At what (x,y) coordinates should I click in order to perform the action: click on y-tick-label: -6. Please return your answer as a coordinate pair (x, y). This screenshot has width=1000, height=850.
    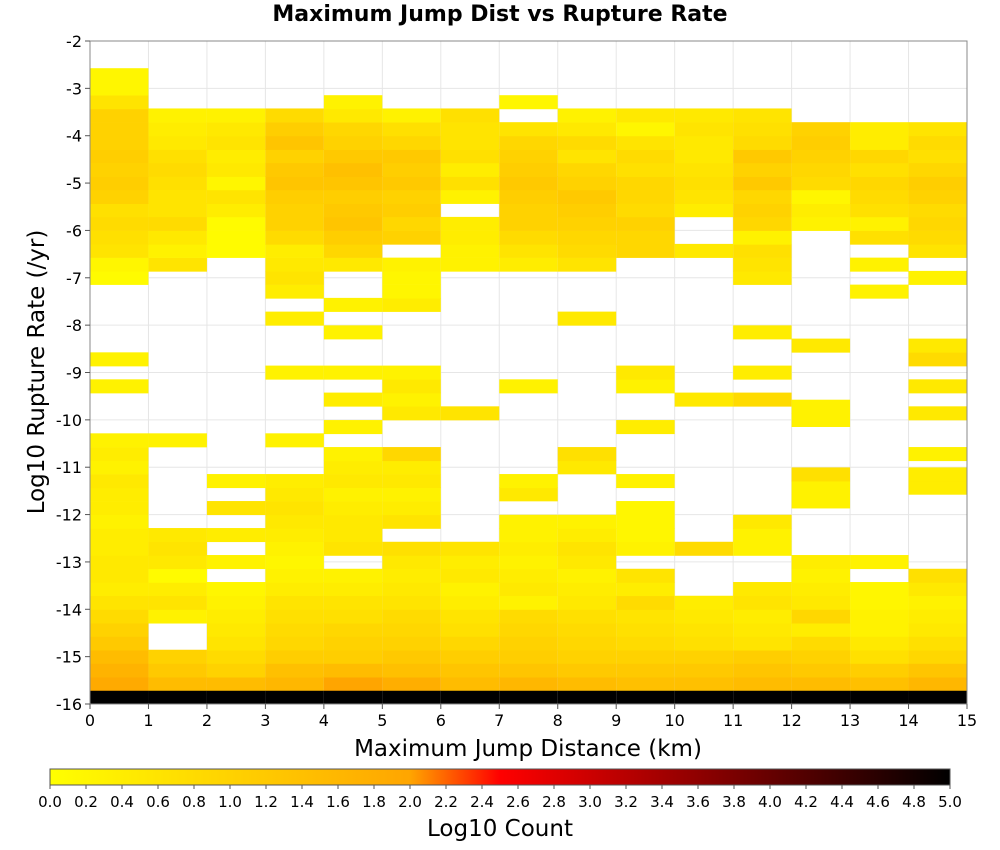
    Looking at the image, I should click on (74, 230).